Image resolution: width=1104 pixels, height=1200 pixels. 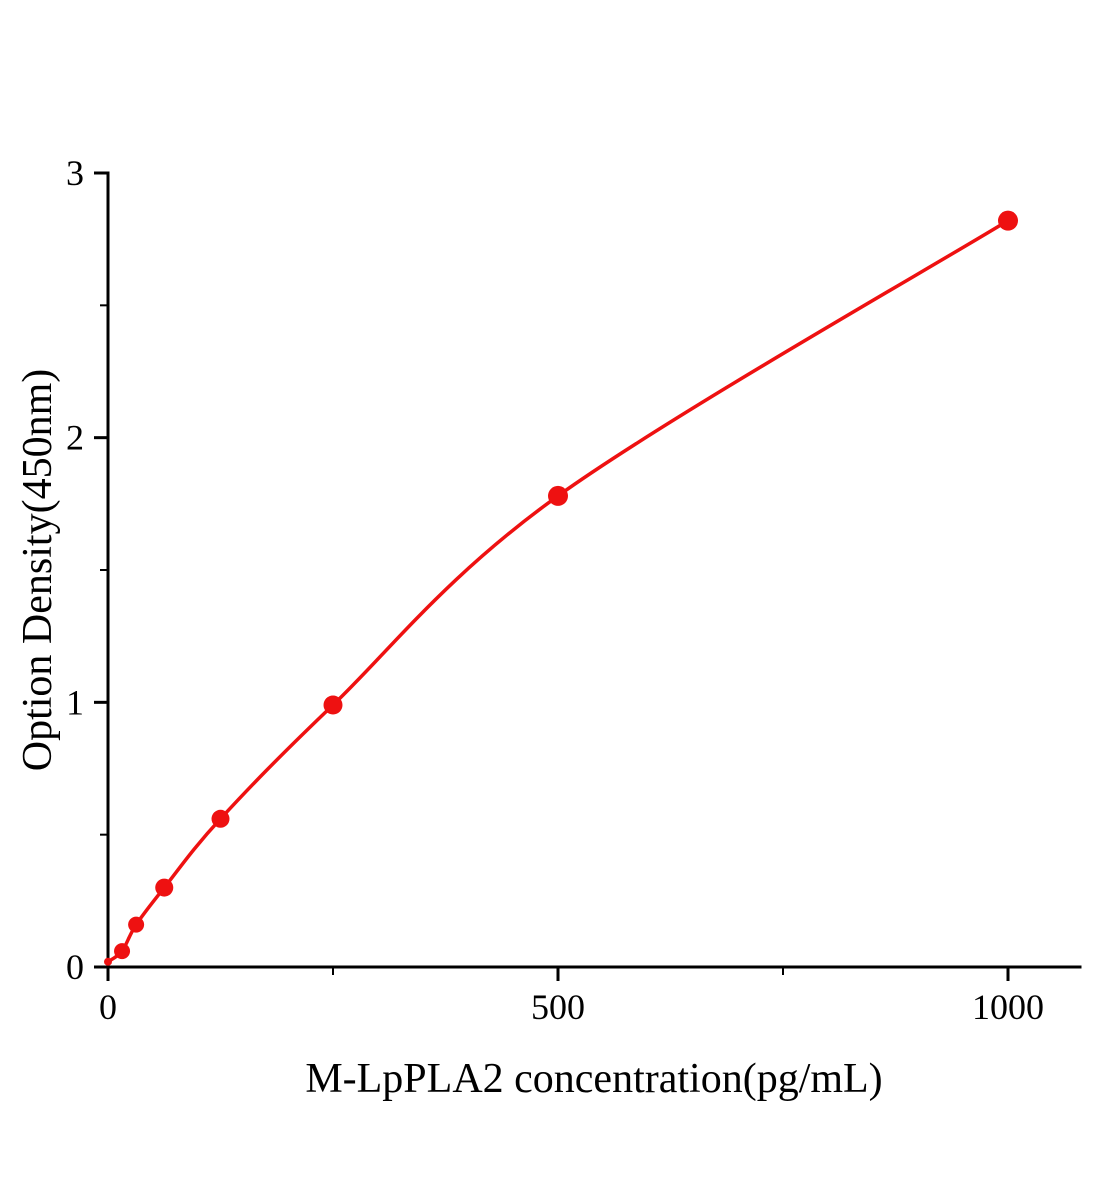 I want to click on x-axis-title: M-LpPLA2 concentration(pg/mL), so click(x=594, y=1079).